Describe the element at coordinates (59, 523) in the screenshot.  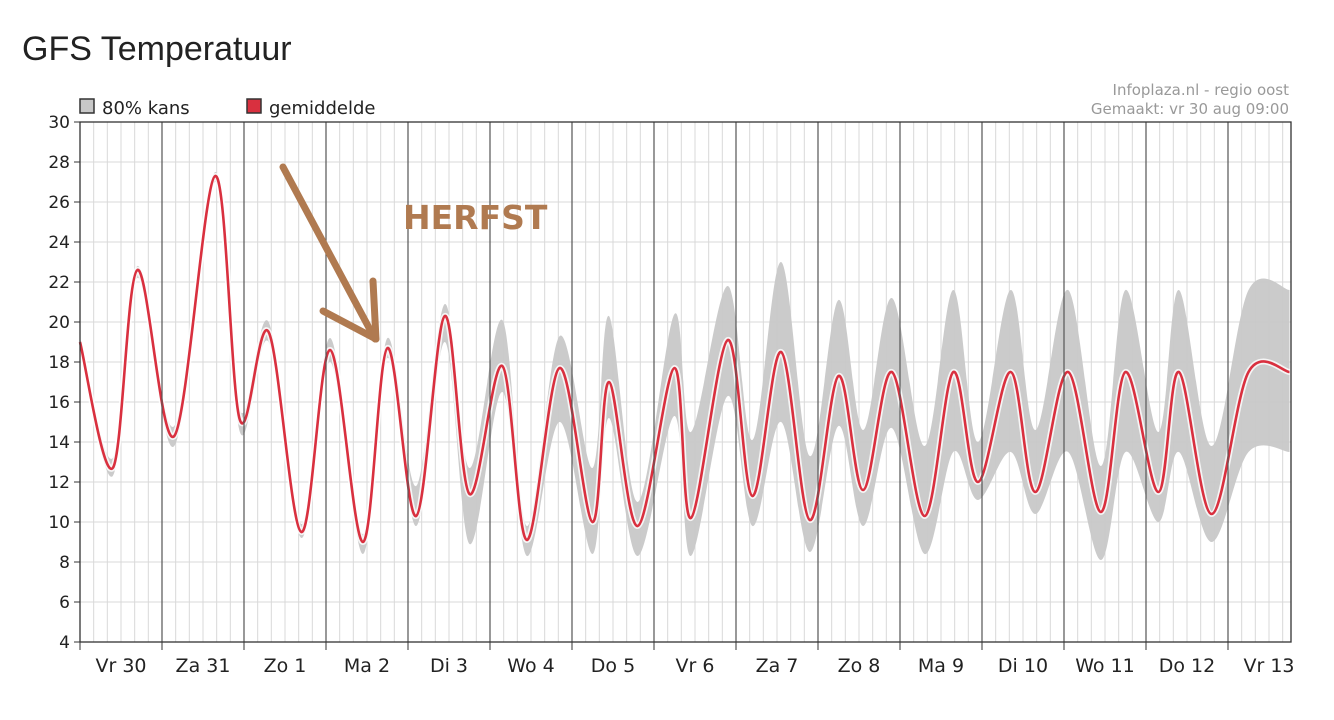
I see `y-tick-label: 10` at that location.